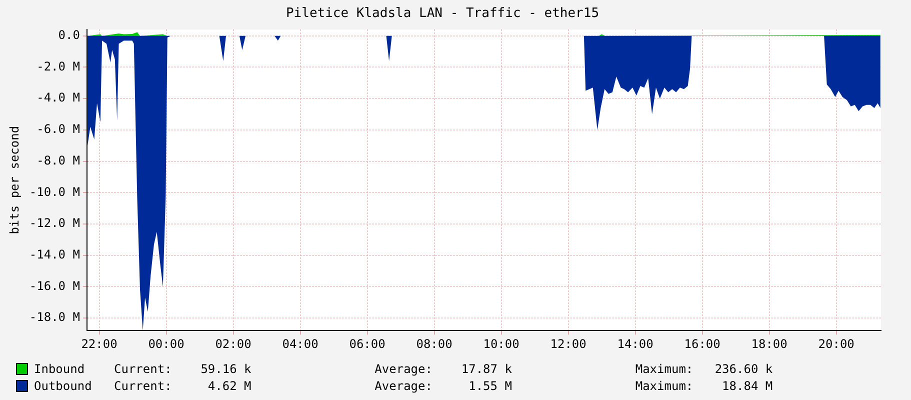 Image resolution: width=911 pixels, height=400 pixels. Describe the element at coordinates (836, 343) in the screenshot. I see `x-tick-label: 20:00` at that location.